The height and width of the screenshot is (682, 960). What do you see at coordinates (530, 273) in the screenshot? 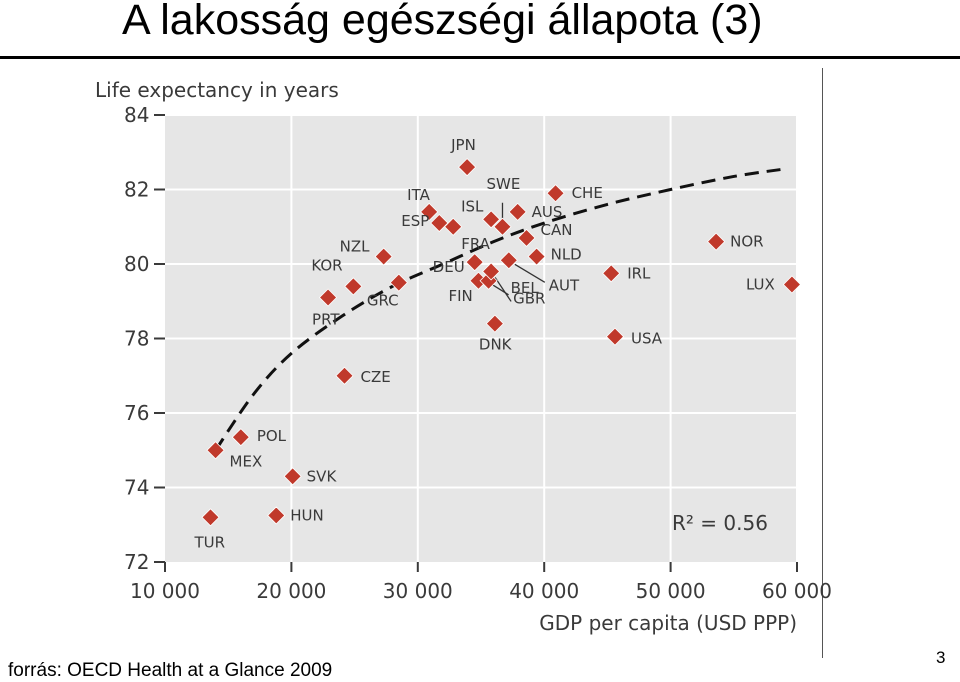
I see `leader-line-aut` at bounding box center [530, 273].